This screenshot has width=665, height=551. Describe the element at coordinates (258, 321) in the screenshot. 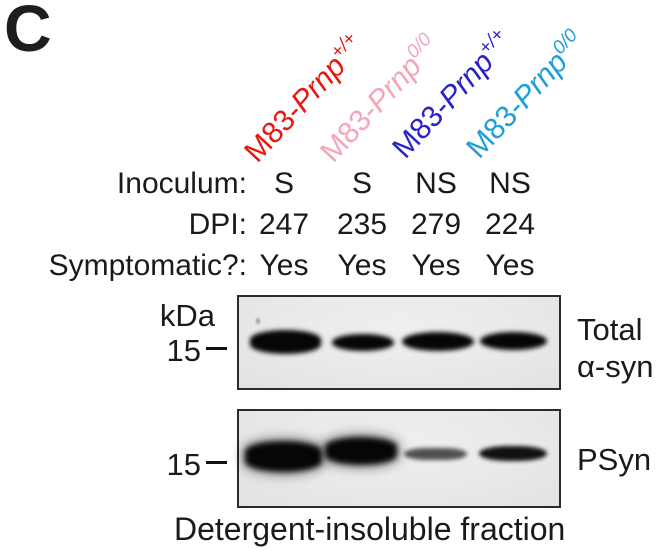

I see `blot-artifact-speck` at that location.